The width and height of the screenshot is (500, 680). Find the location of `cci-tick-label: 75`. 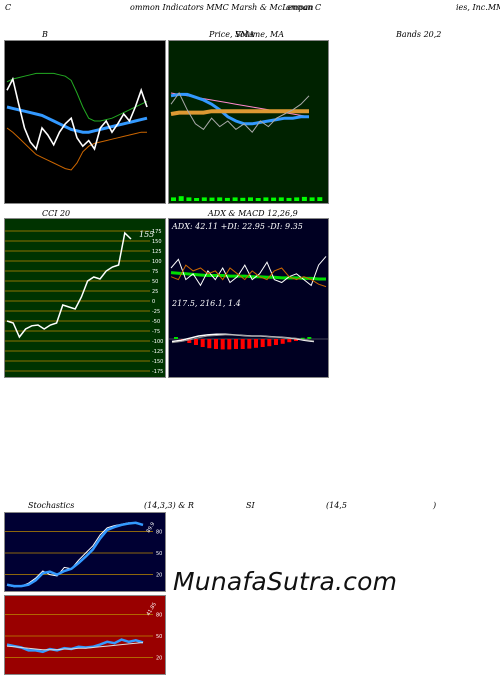

cci-tick-label: 75 is located at coordinates (155, 272).